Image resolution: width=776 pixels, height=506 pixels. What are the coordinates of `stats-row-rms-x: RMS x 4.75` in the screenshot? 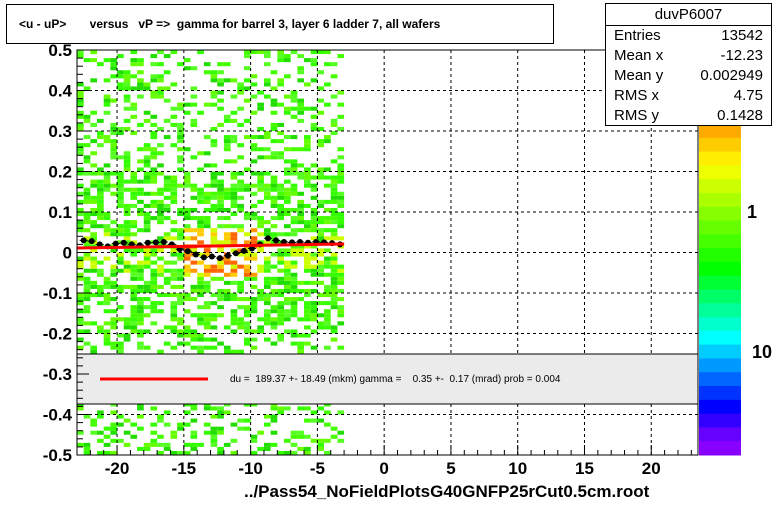 It's located at (688, 96).